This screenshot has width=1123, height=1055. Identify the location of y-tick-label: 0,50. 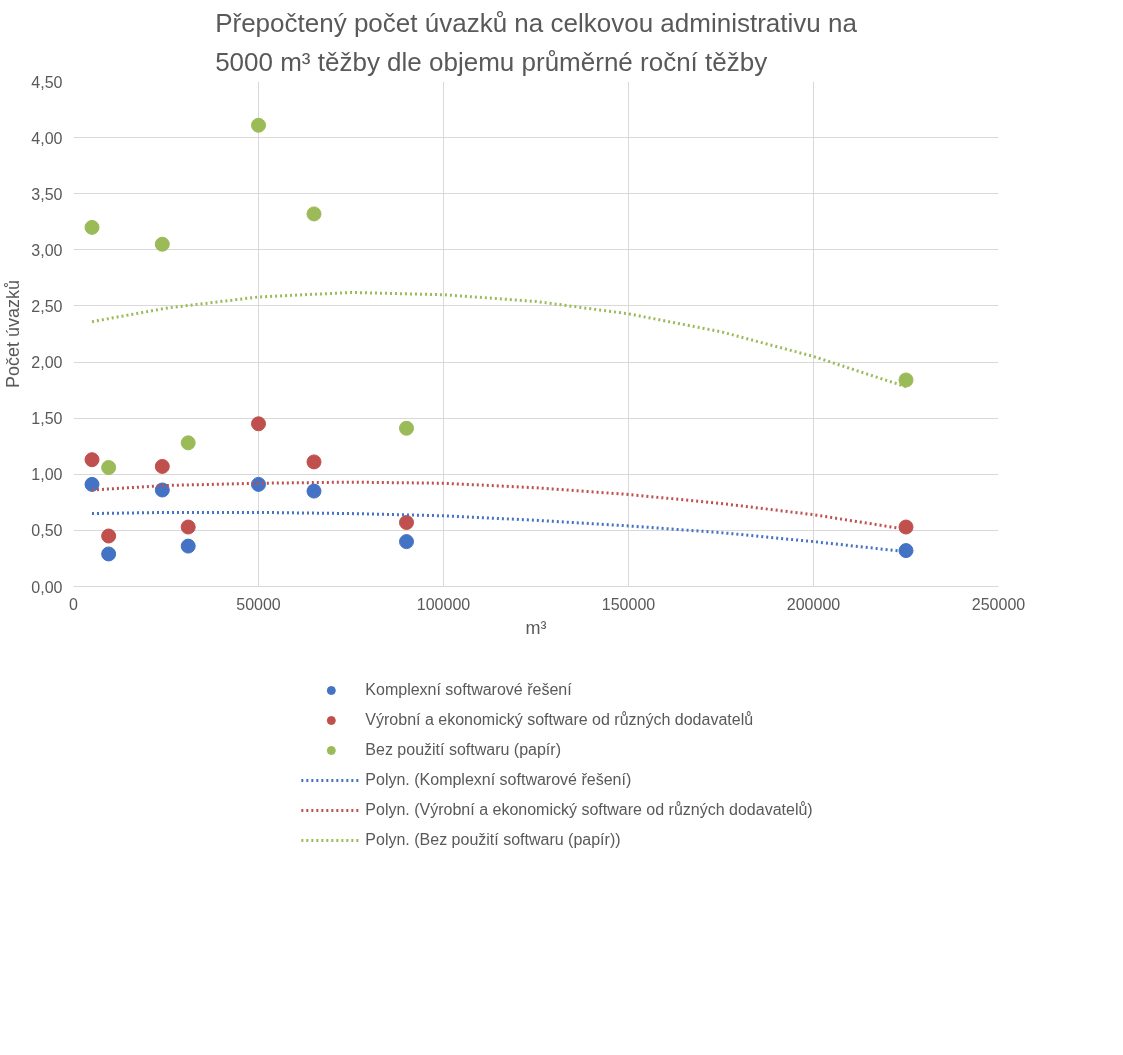
(47, 531).